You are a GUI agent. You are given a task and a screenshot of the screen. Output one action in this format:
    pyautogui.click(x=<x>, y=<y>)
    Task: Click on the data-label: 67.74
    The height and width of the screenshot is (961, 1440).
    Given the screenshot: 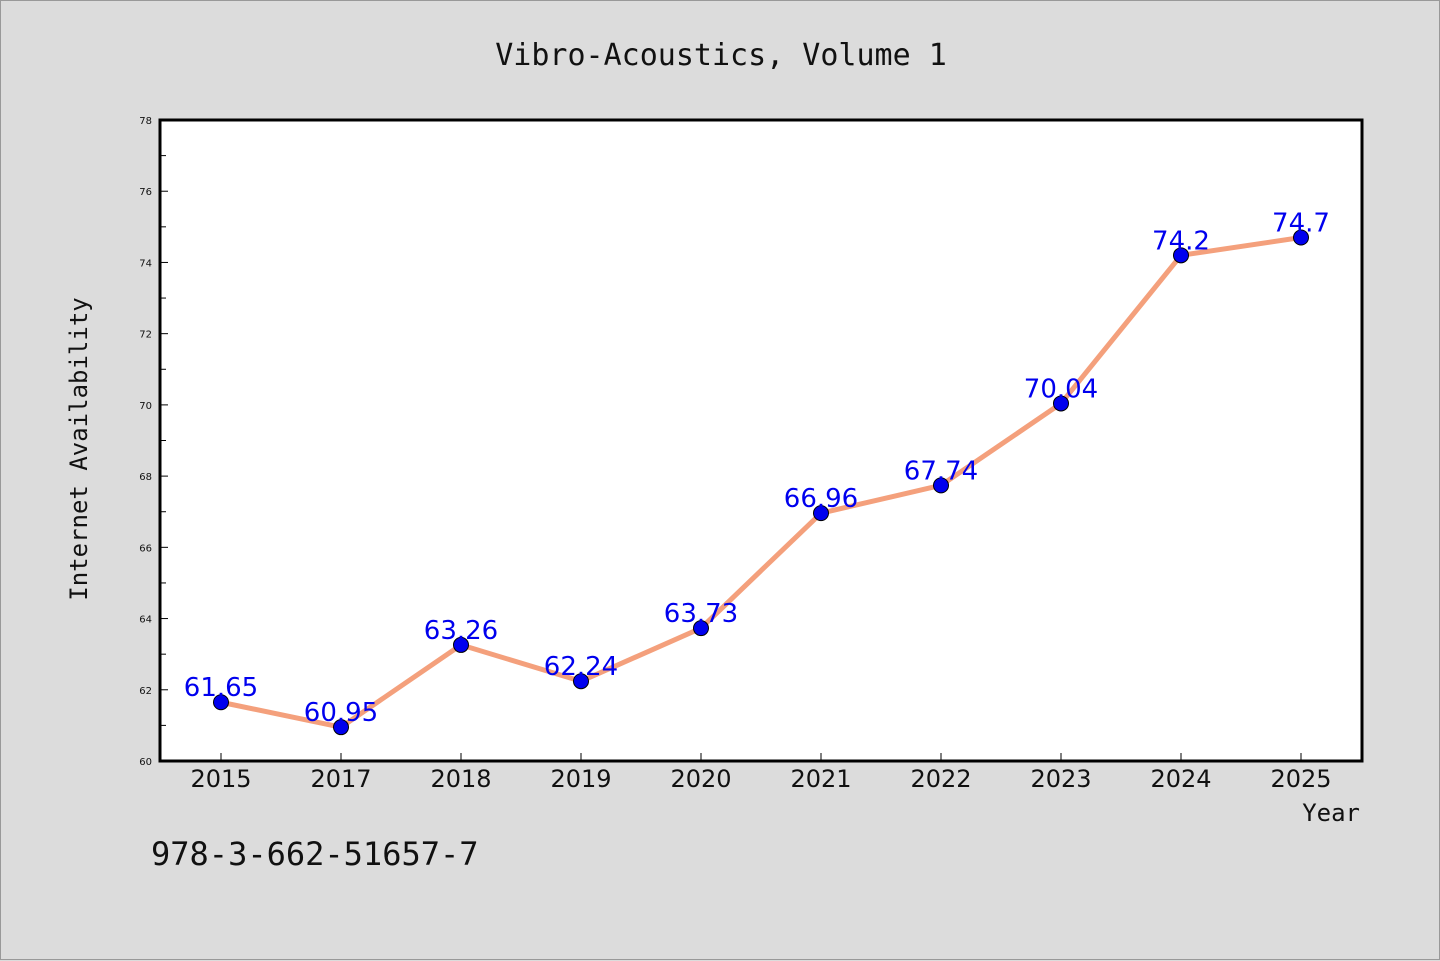 What is the action you would take?
    pyautogui.click(x=941, y=471)
    